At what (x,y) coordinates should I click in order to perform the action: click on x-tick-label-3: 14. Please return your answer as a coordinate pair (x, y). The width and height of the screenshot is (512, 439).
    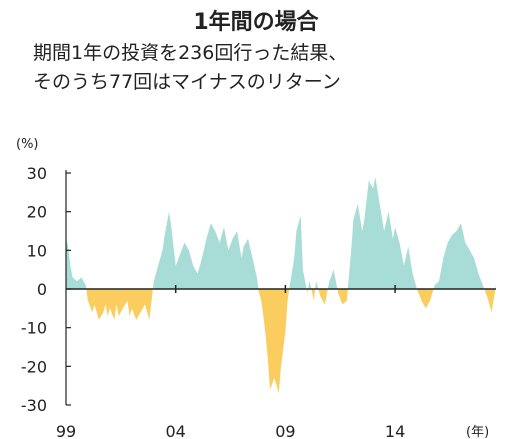
    Looking at the image, I should click on (395, 430).